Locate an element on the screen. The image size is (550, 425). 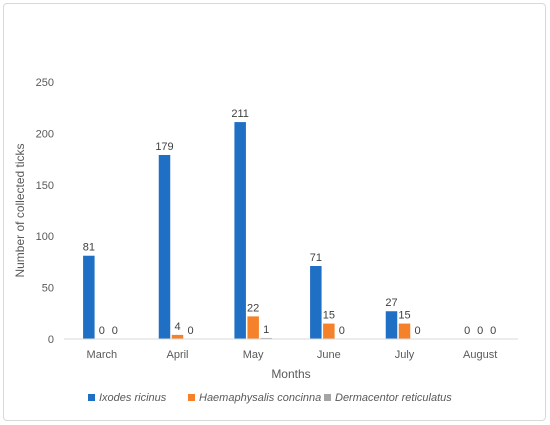
x-tick-label: July is located at coordinates (405, 355).